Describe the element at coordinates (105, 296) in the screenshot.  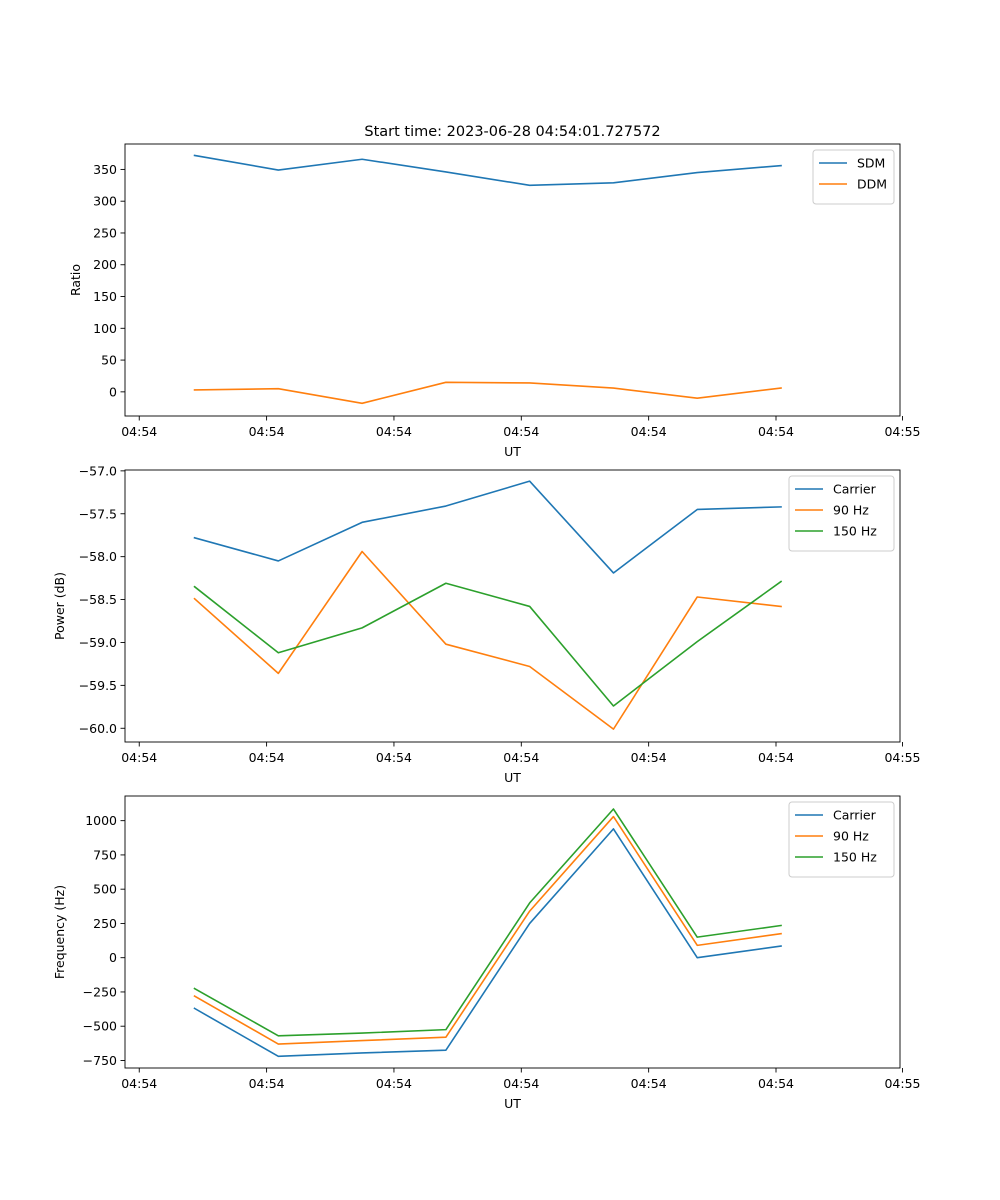
I see `y-tick-label: 150` at that location.